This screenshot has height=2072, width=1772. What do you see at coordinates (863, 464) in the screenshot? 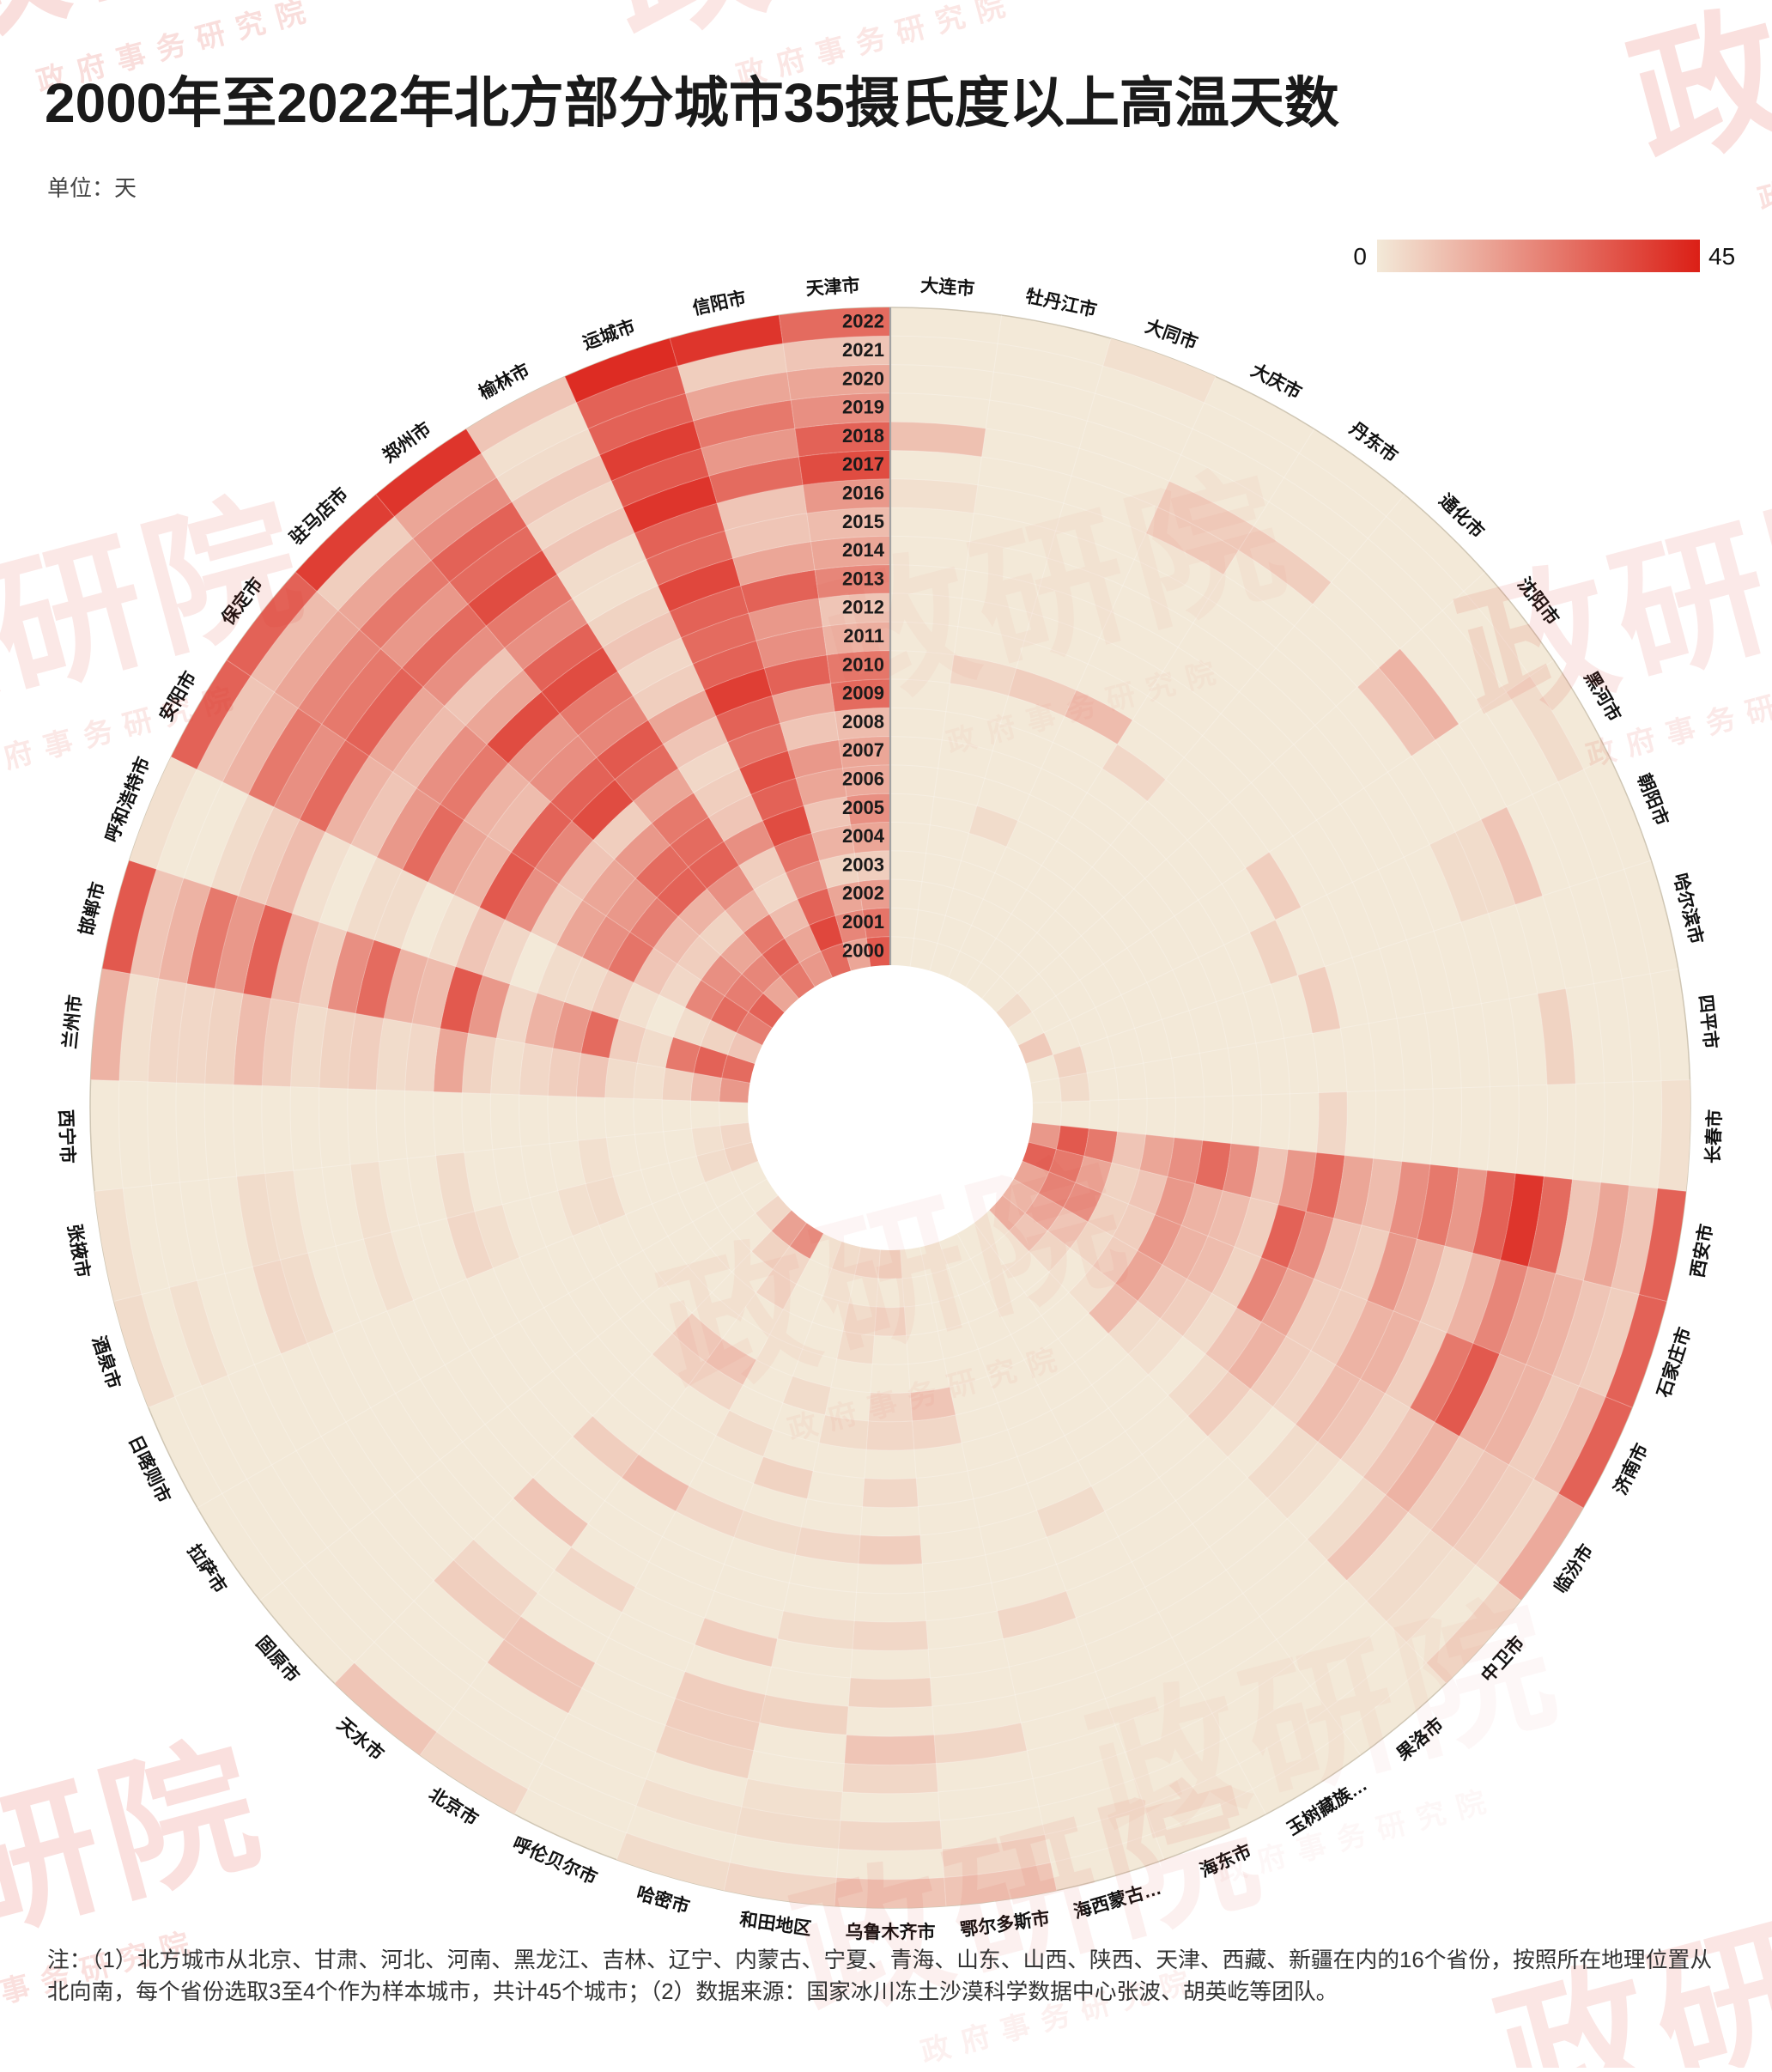
I see `svg-text: 2017` at bounding box center [863, 464].